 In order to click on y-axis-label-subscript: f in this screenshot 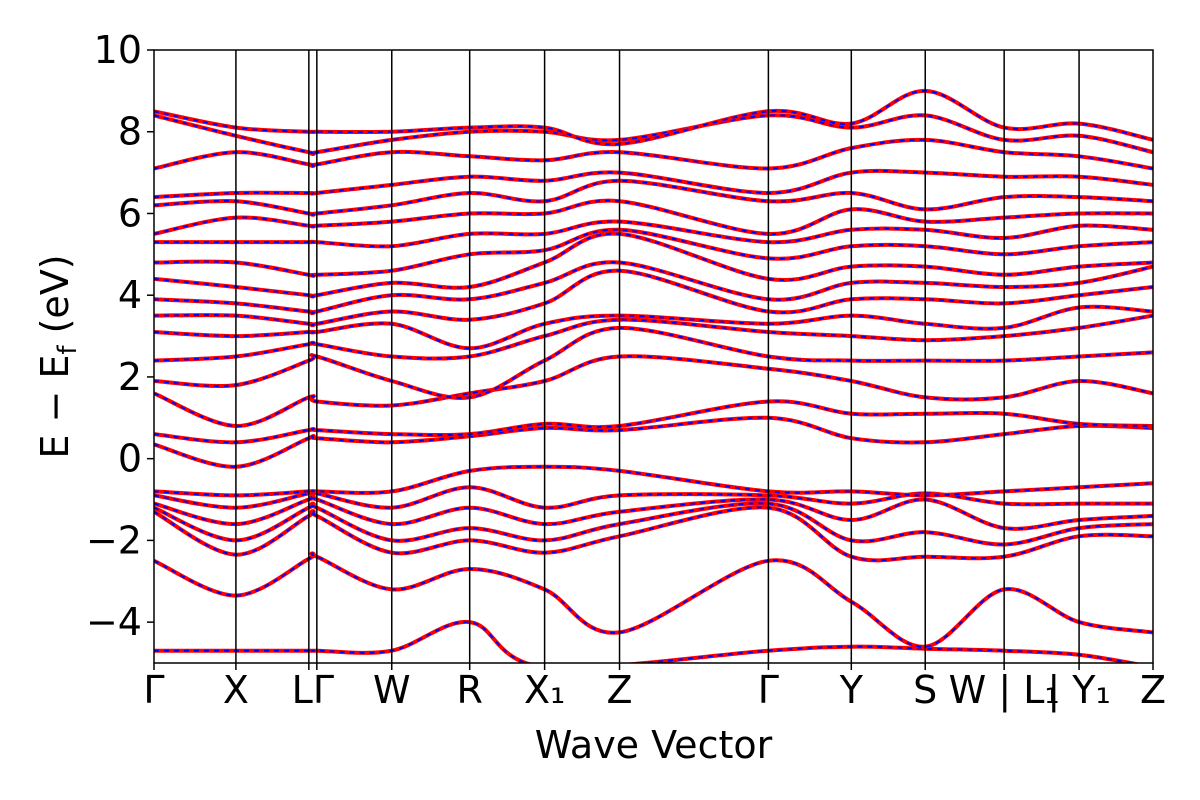, I will do `click(68, 350)`.